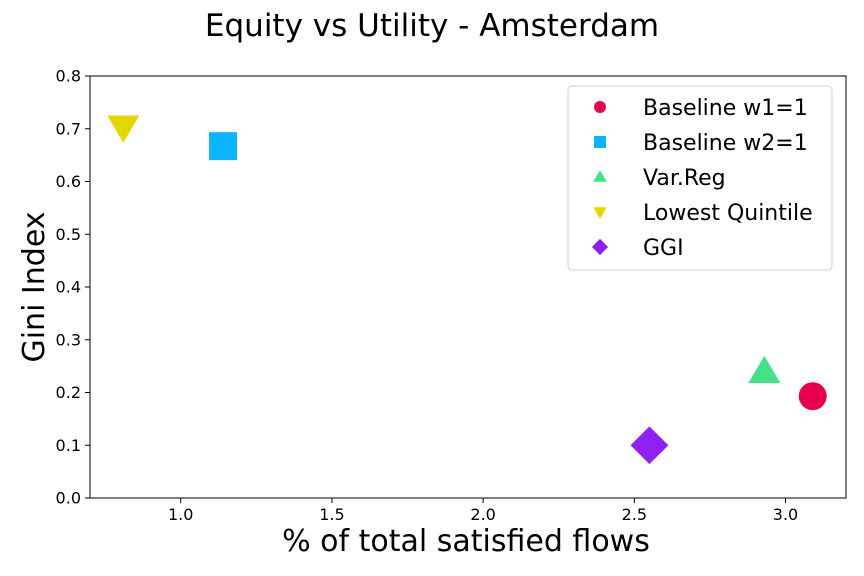 Image resolution: width=864 pixels, height=576 pixels. Describe the element at coordinates (68, 445) in the screenshot. I see `y-tick-label: 0.1` at that location.